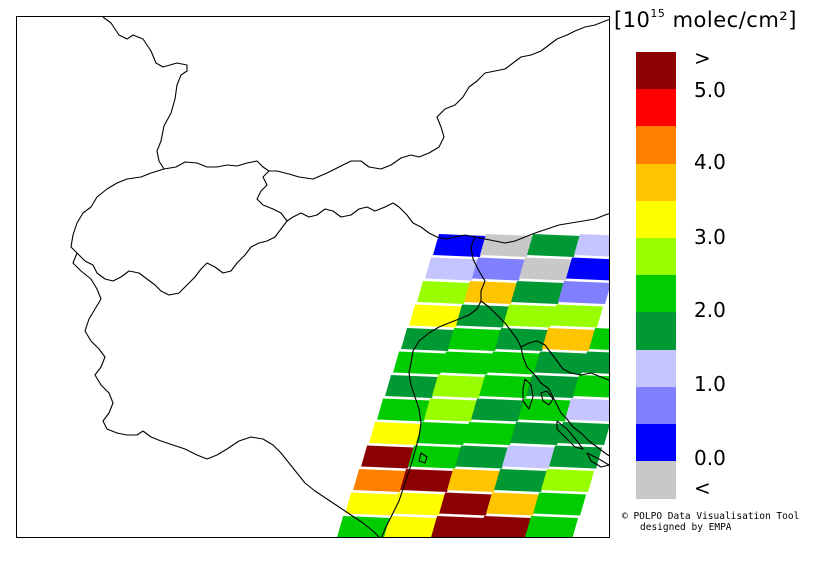 The width and height of the screenshot is (813, 566). What do you see at coordinates (710, 162) in the screenshot?
I see `colorbar-label: 4.0` at bounding box center [710, 162].